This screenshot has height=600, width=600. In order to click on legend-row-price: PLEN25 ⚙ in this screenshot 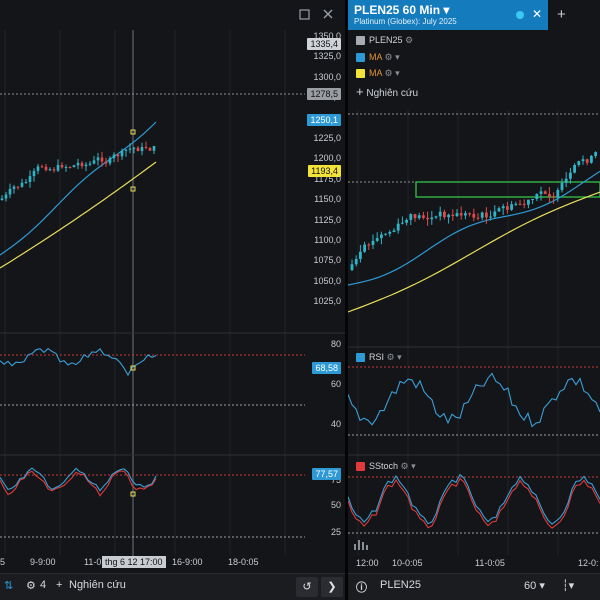, I will do `click(384, 40)`.